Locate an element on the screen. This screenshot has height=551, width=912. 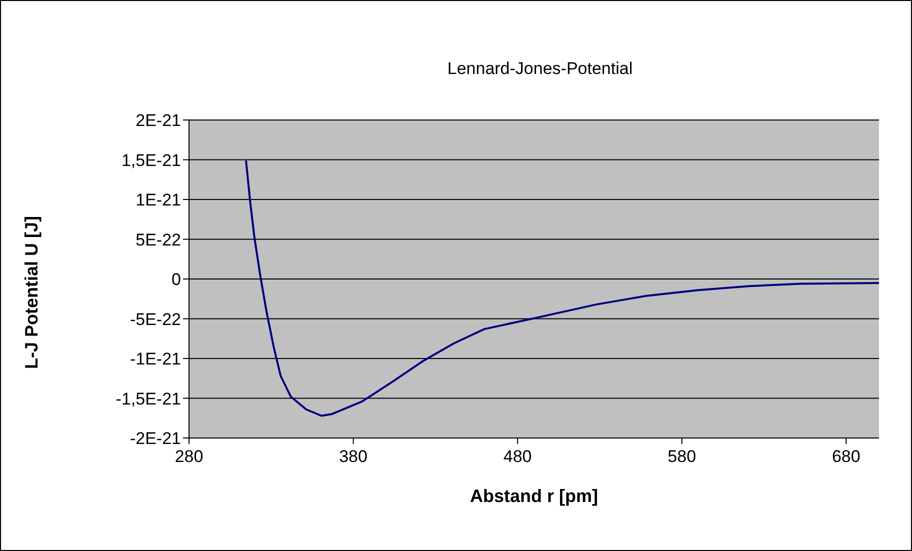
x-tick-label: 380 is located at coordinates (353, 456).